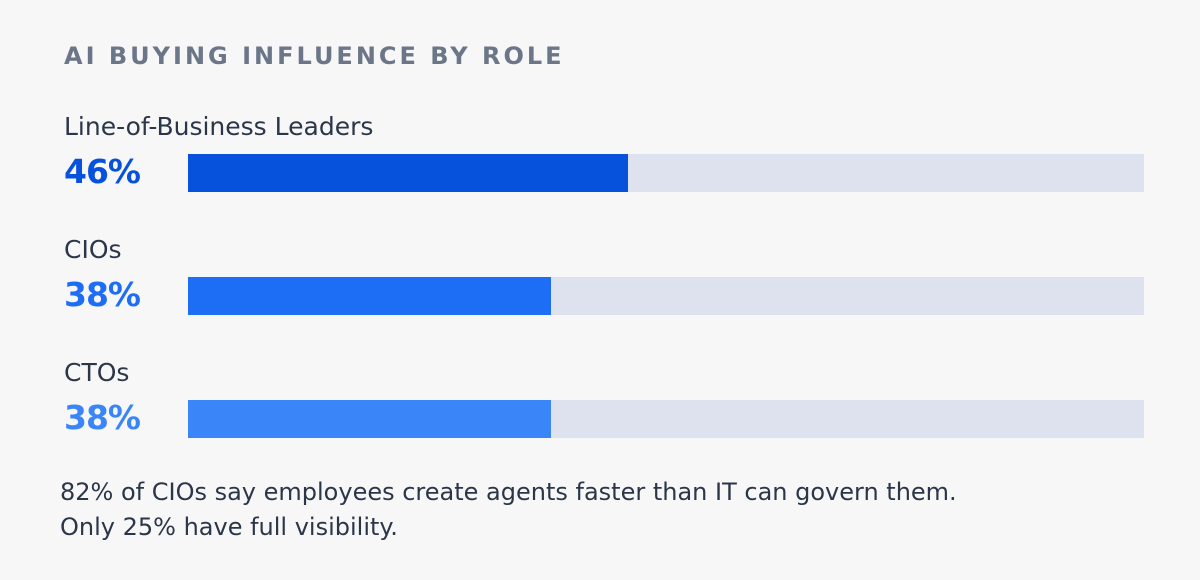 Image resolution: width=1200 pixels, height=580 pixels. What do you see at coordinates (666, 296) in the screenshot?
I see `bar-track-cios` at bounding box center [666, 296].